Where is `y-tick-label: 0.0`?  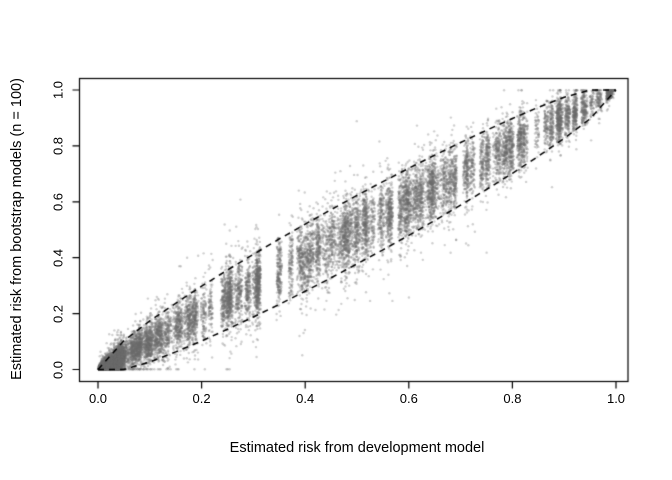 y-tick-label: 0.0 is located at coordinates (58, 369).